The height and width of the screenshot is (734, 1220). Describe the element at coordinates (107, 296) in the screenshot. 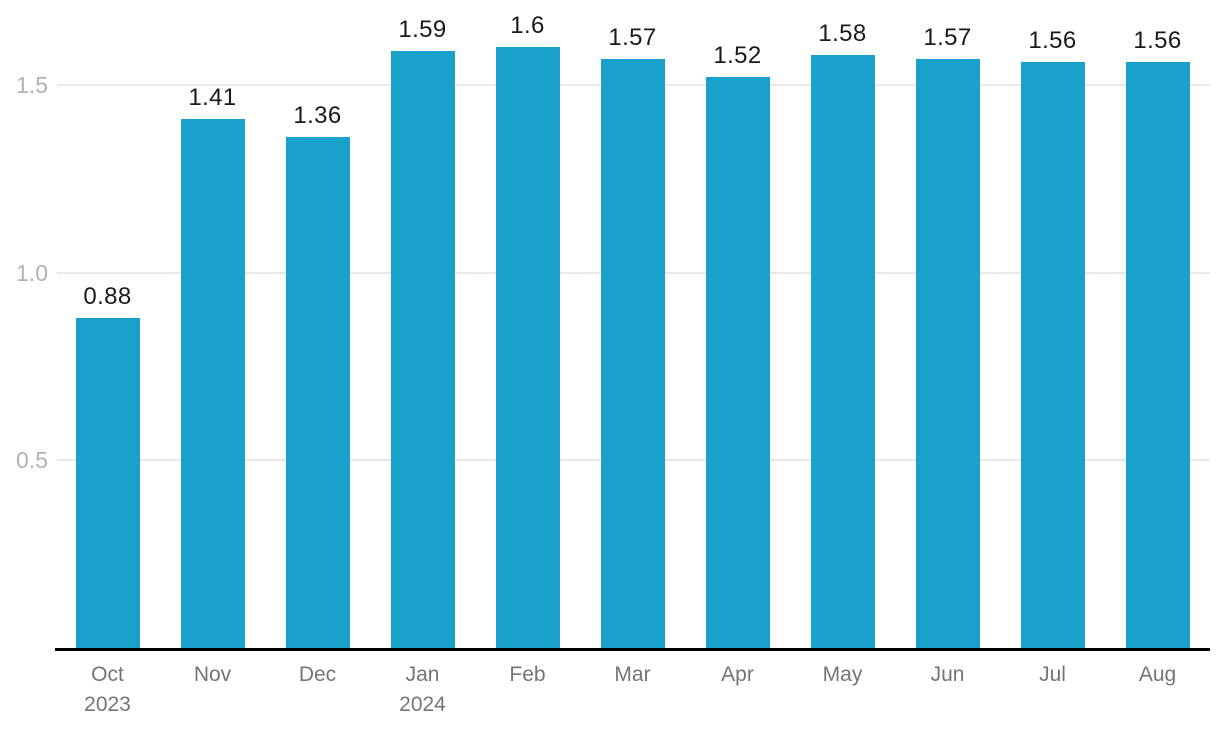

I see `bar-value-label: 0.88` at that location.